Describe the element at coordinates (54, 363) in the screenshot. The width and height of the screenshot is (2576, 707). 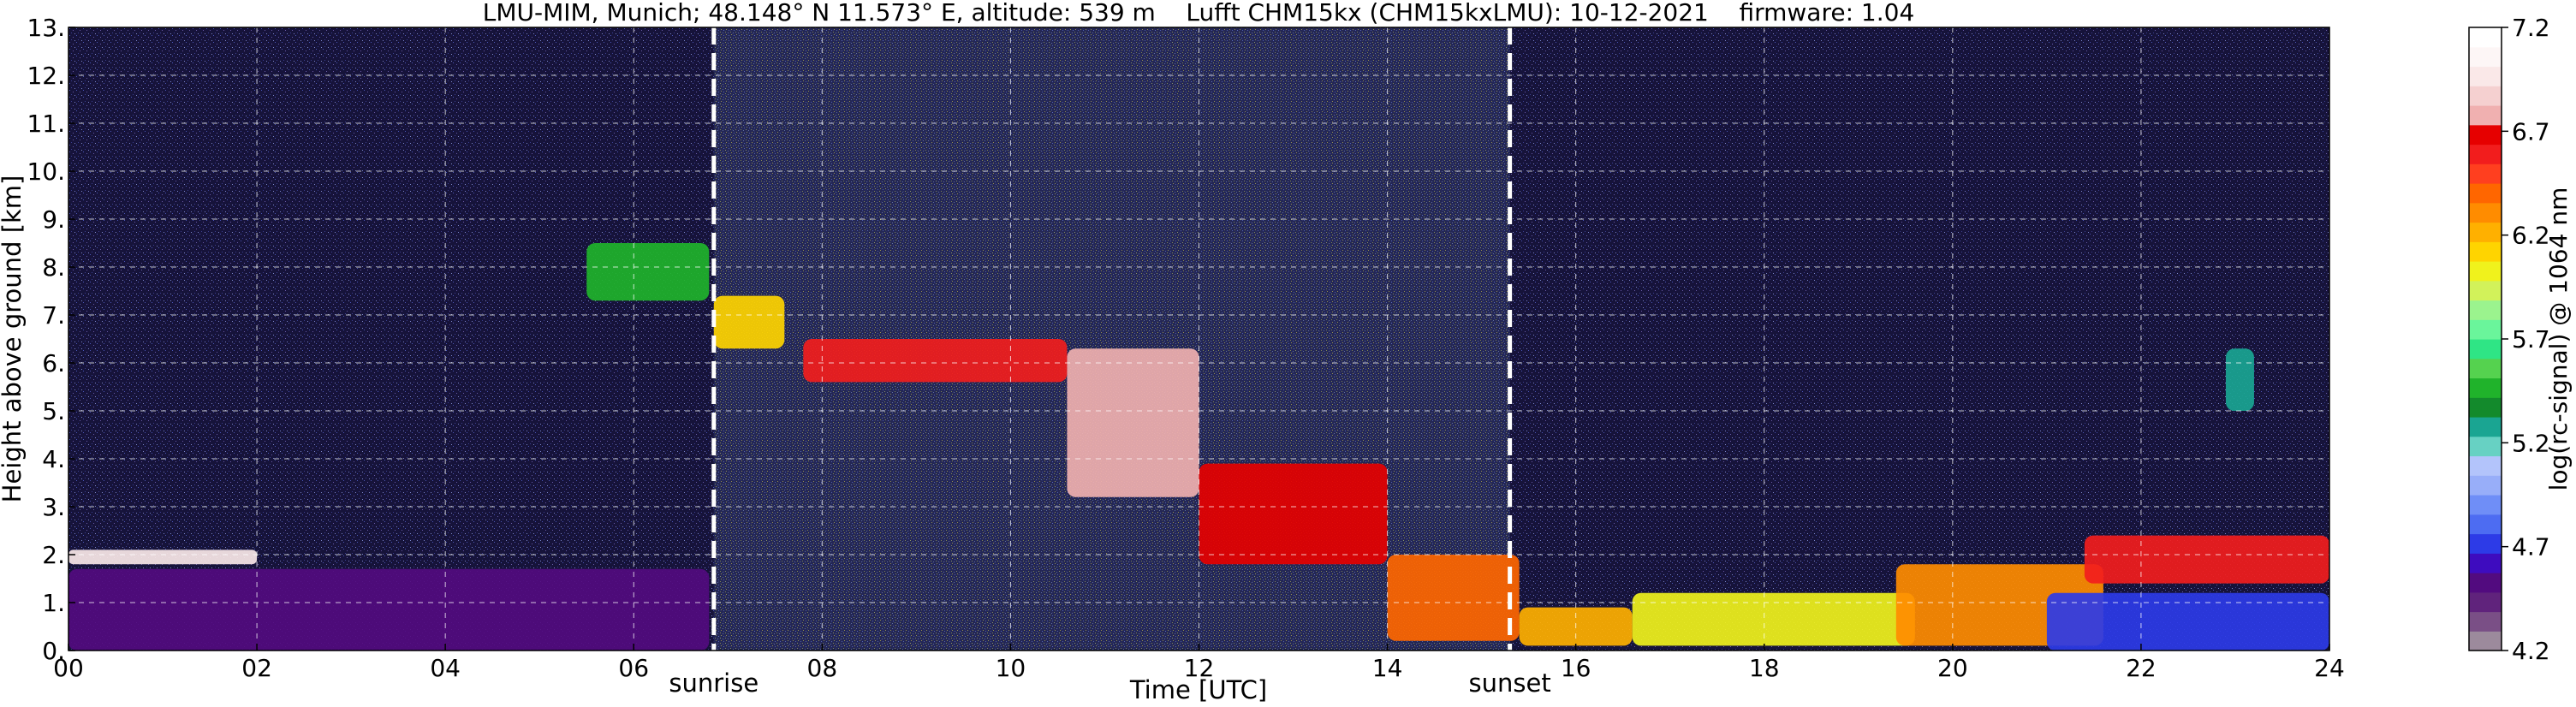
I see `y-tick-label: 6.` at that location.